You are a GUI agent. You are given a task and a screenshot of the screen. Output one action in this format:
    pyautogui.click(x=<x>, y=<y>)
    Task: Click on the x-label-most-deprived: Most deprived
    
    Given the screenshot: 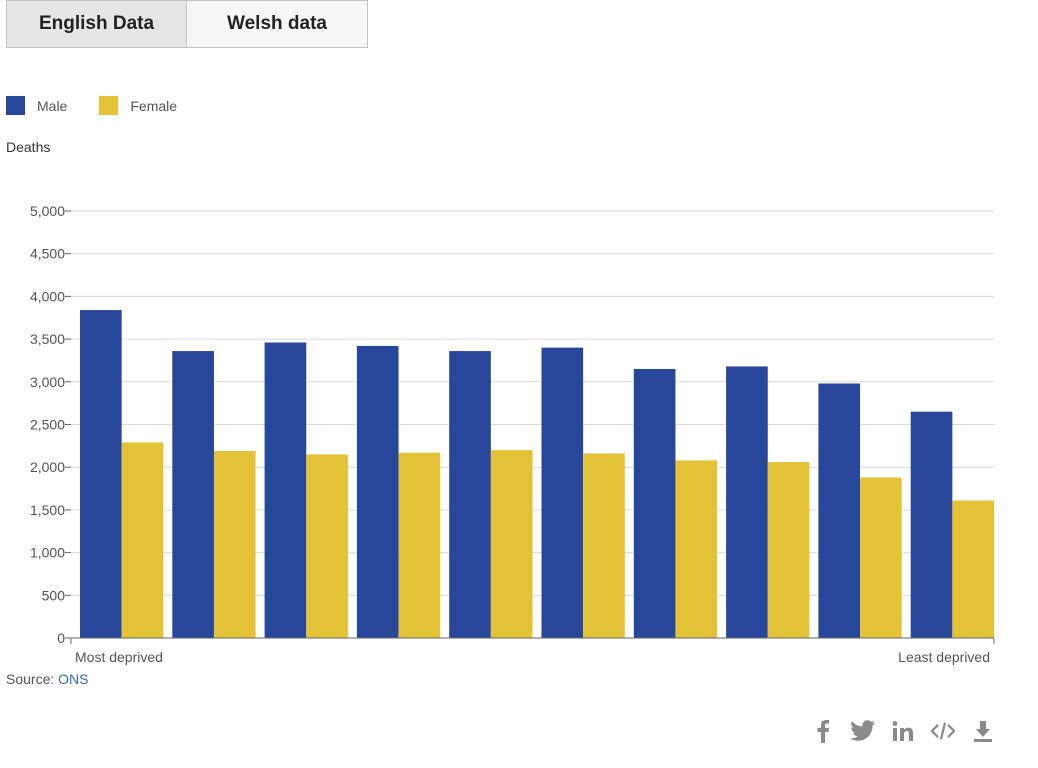 What is the action you would take?
    pyautogui.click(x=119, y=657)
    